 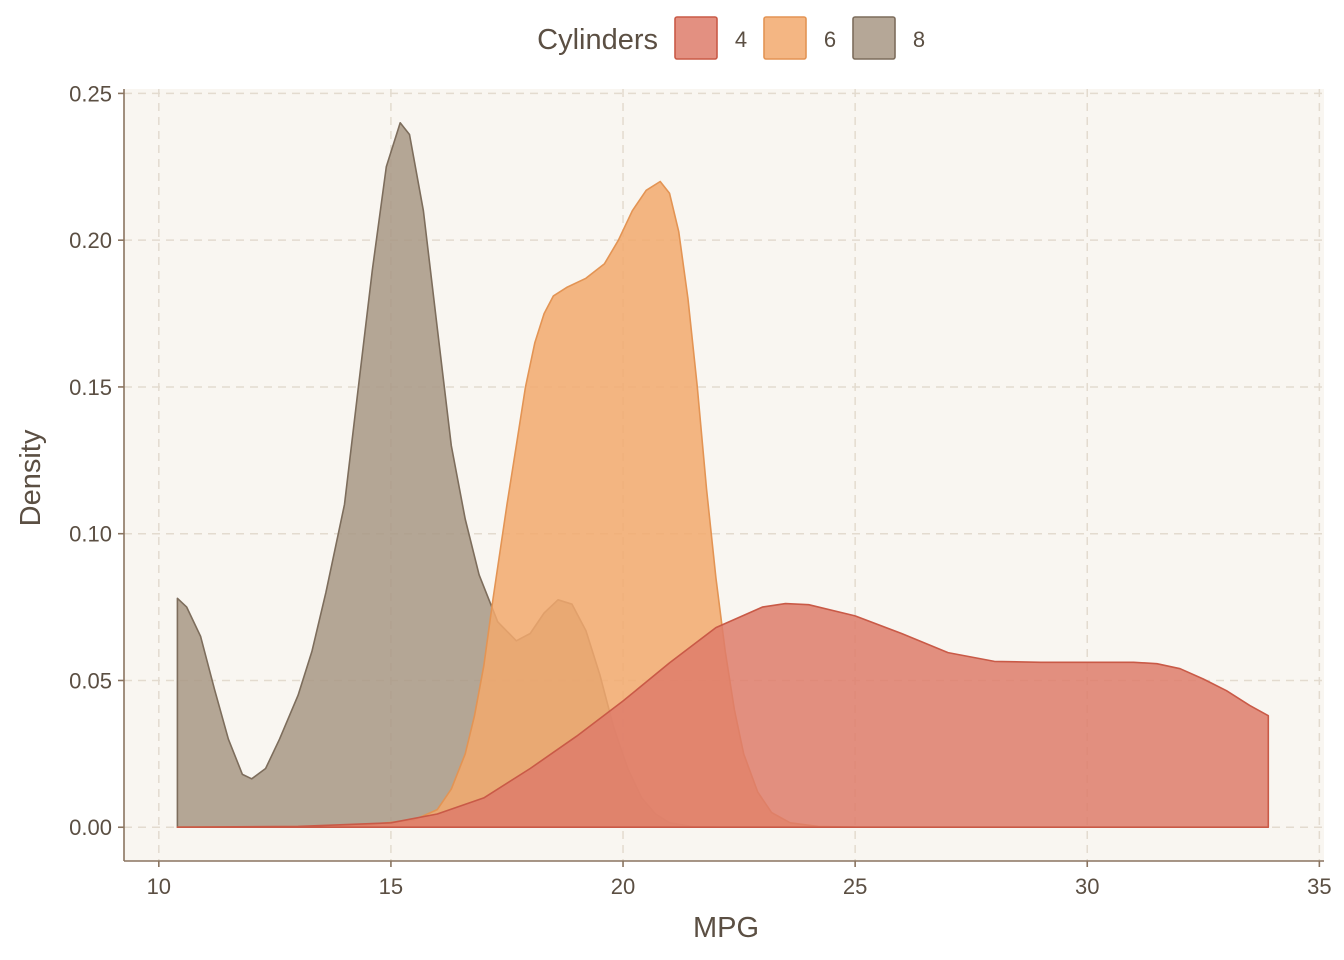 I want to click on y-axis-title: Density, so click(x=31, y=477).